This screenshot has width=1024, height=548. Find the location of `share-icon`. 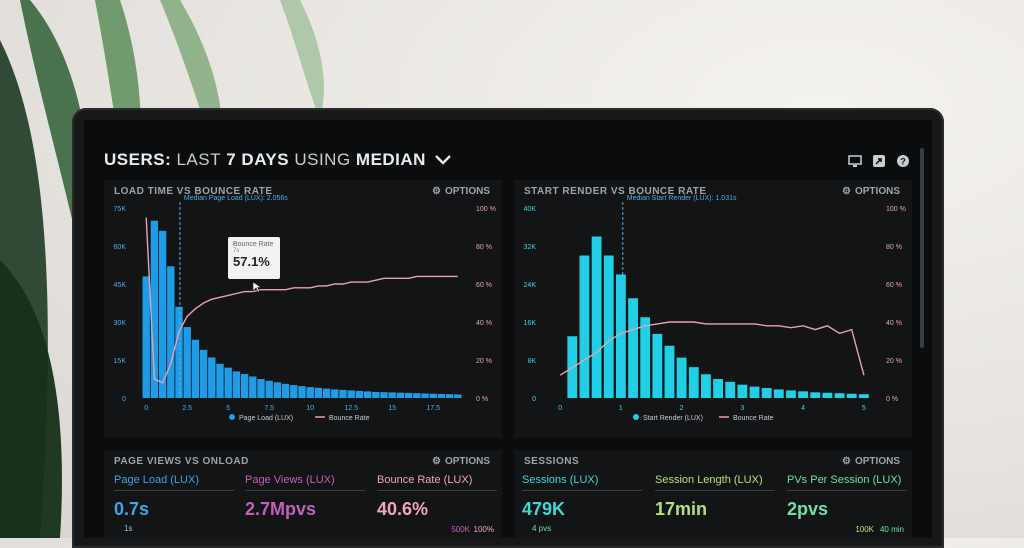

share-icon is located at coordinates (879, 161).